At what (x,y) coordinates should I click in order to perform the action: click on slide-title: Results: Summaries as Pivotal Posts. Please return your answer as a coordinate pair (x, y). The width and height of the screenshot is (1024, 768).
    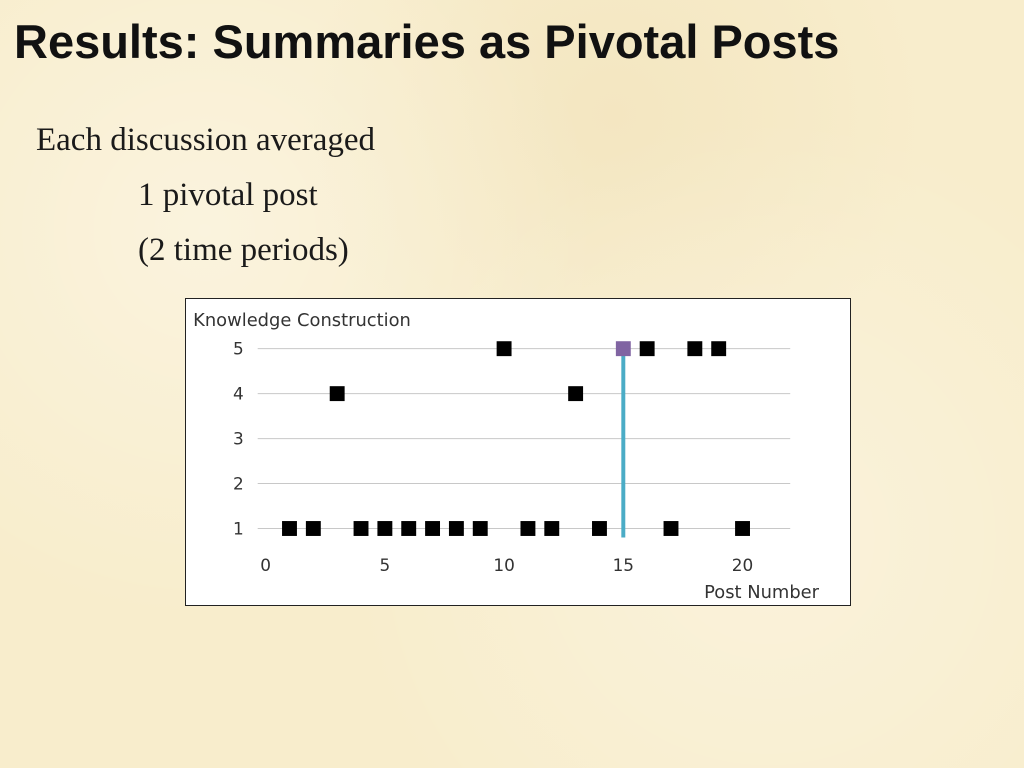
    Looking at the image, I should click on (427, 41).